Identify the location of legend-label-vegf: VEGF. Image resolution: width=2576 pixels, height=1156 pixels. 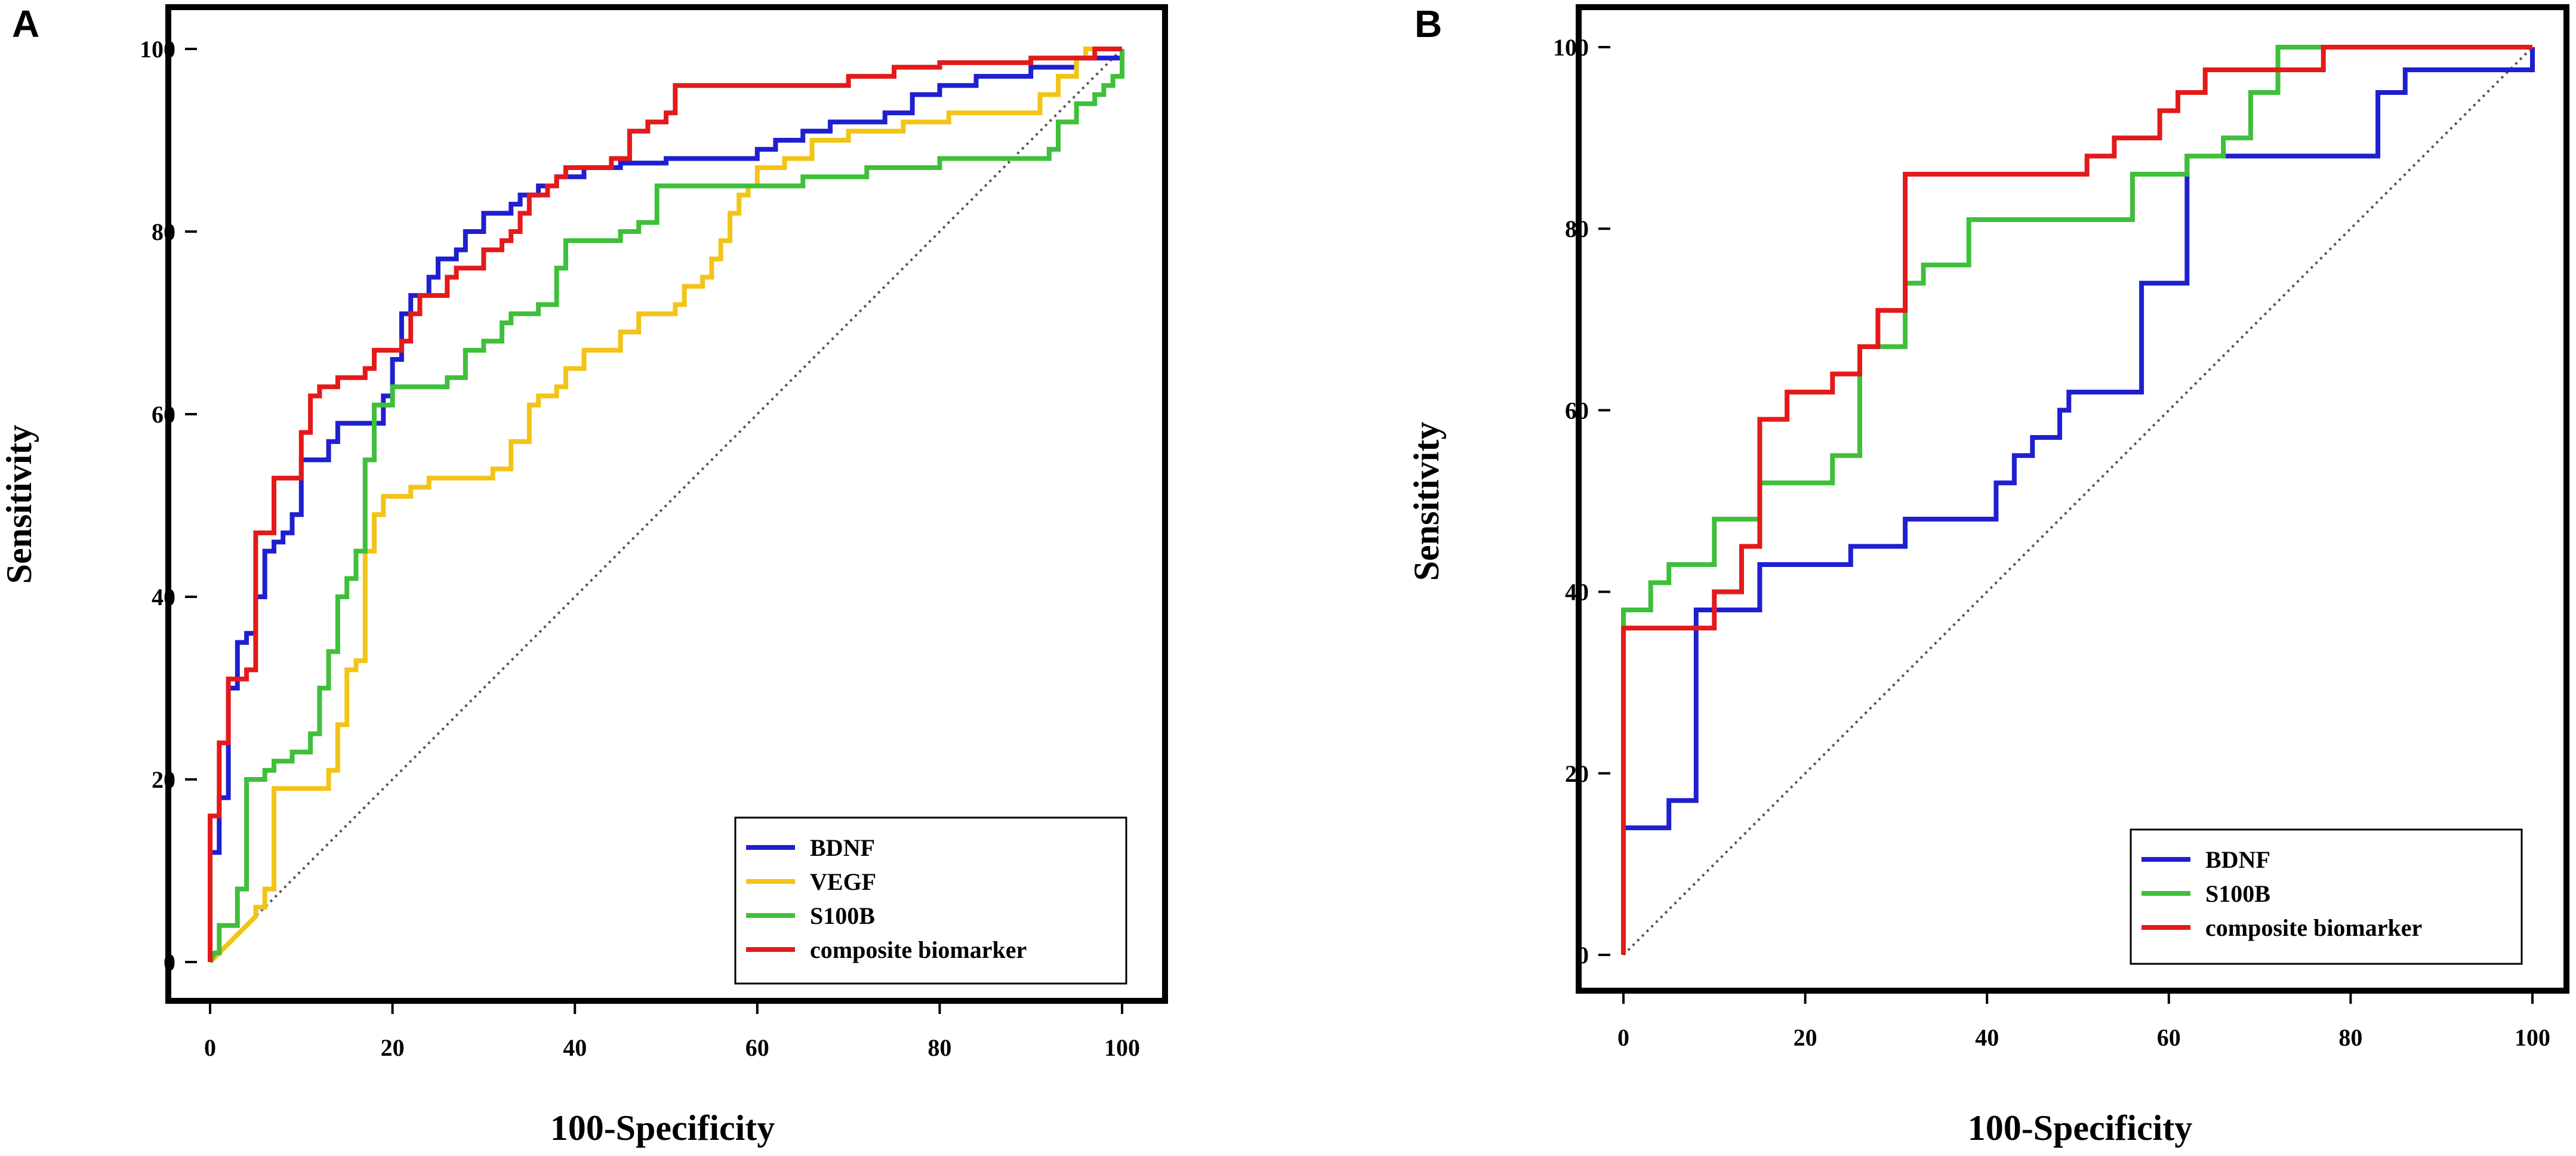
(843, 882).